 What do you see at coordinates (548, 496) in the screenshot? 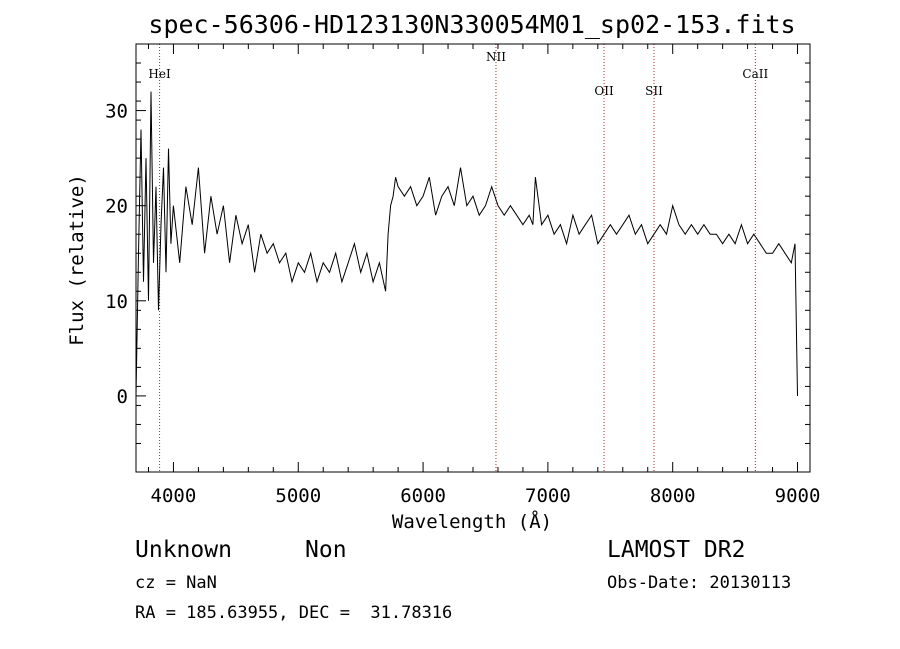
I see `x-tick-label: 7000` at bounding box center [548, 496].